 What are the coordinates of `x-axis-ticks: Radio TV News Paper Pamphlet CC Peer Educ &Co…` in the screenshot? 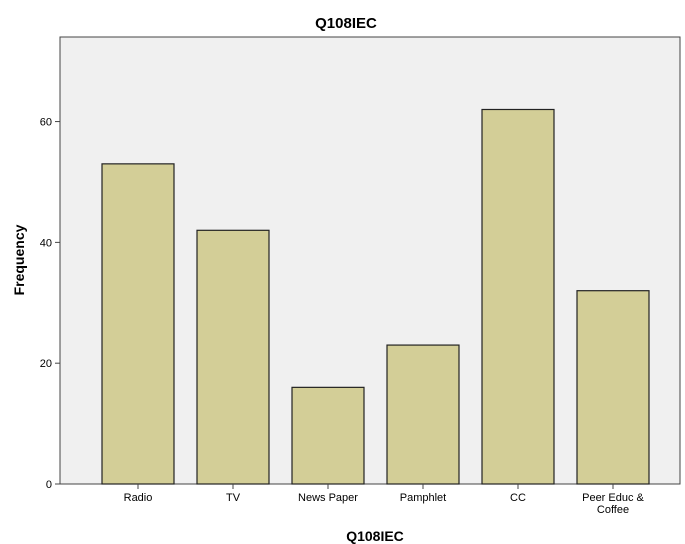 It's located at (384, 500).